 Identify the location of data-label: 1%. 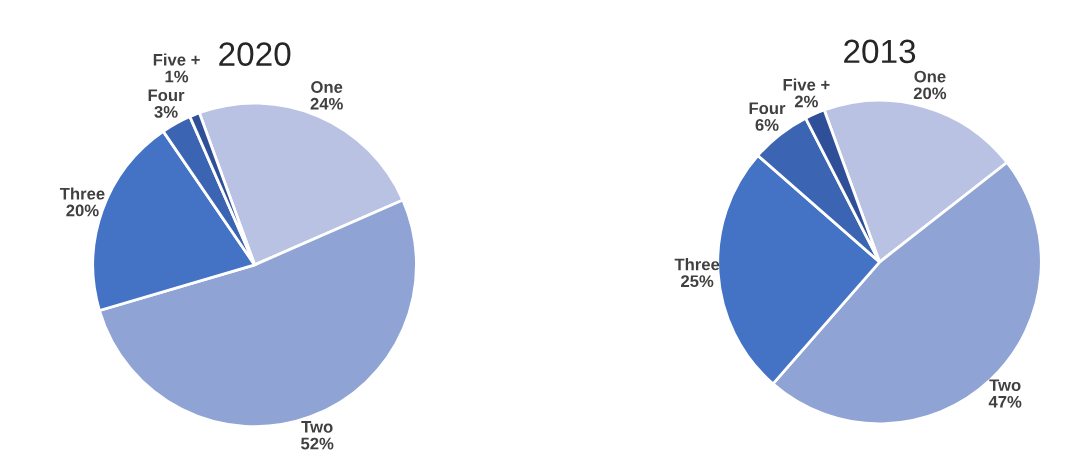
(177, 76).